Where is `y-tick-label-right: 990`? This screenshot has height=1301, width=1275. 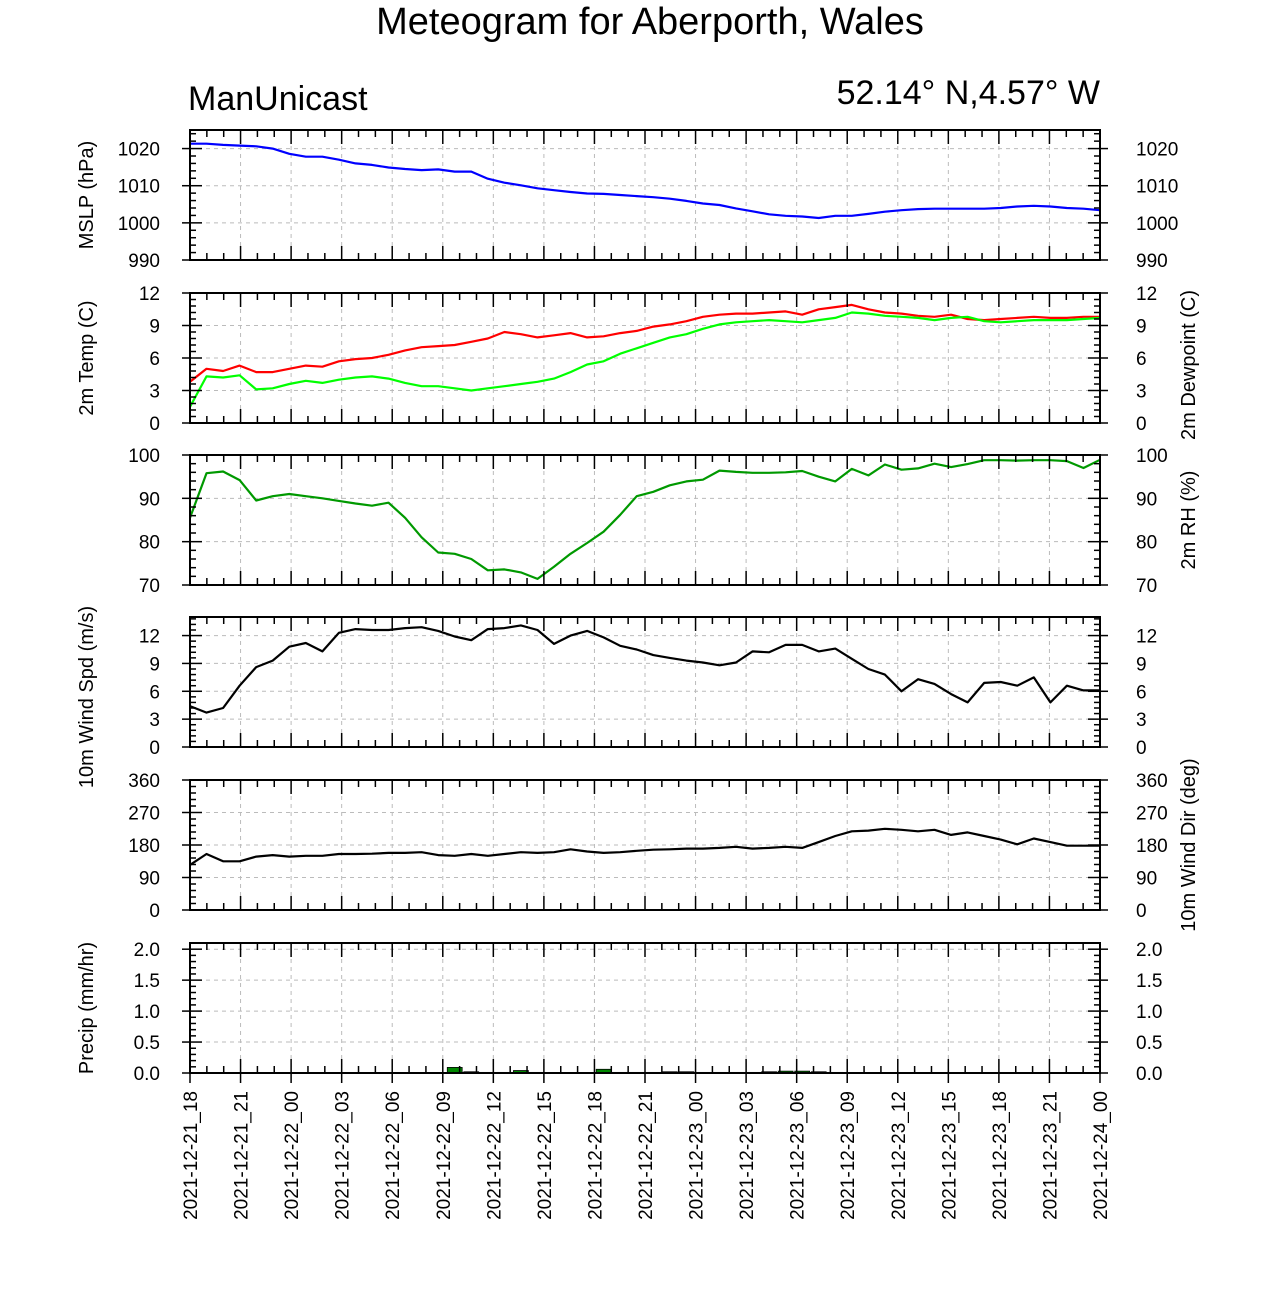
y-tick-label-right: 990 is located at coordinates (1152, 261).